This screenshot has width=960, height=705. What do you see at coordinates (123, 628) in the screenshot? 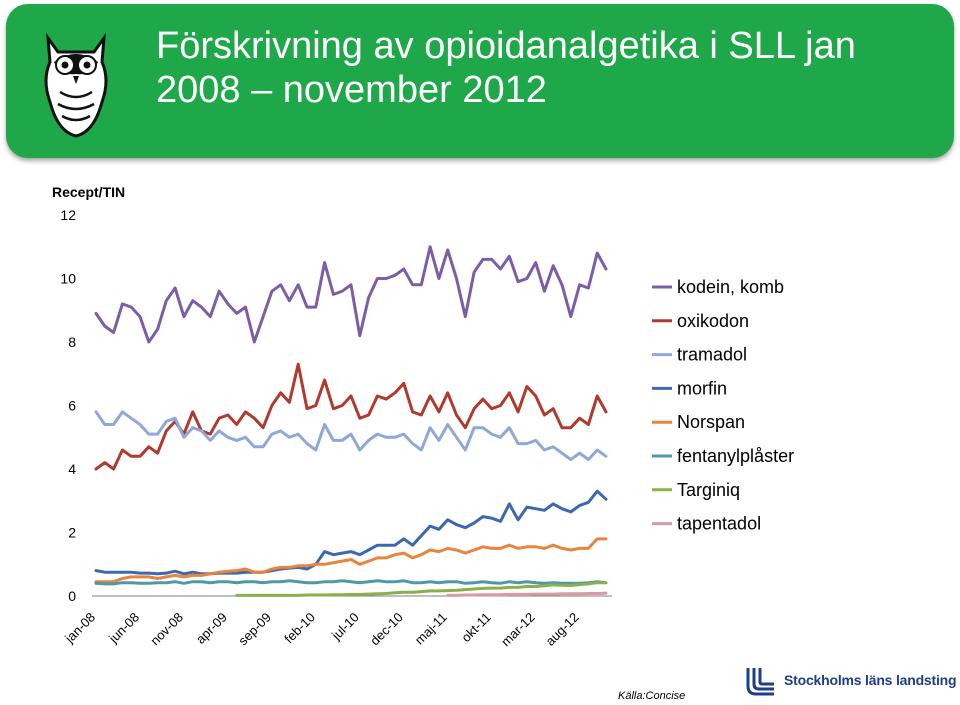
I see `x-tick-label: jun-08` at bounding box center [123, 628].